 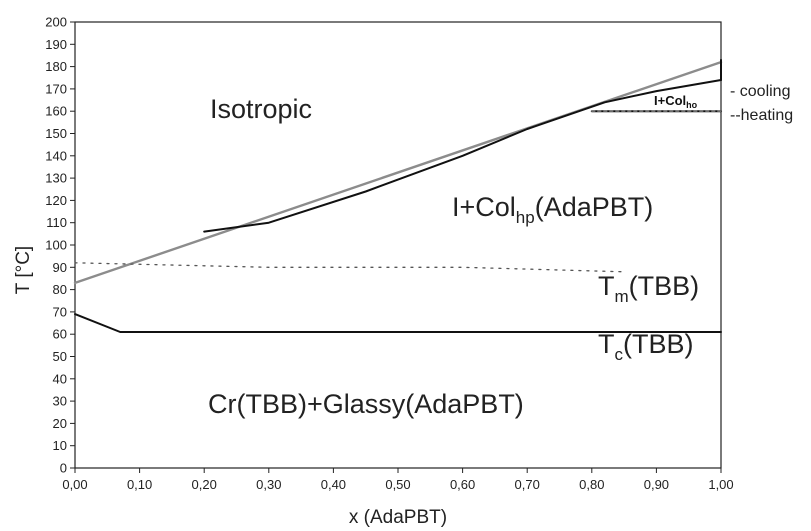 I want to click on y-tick-label: 0, so click(x=63, y=468).